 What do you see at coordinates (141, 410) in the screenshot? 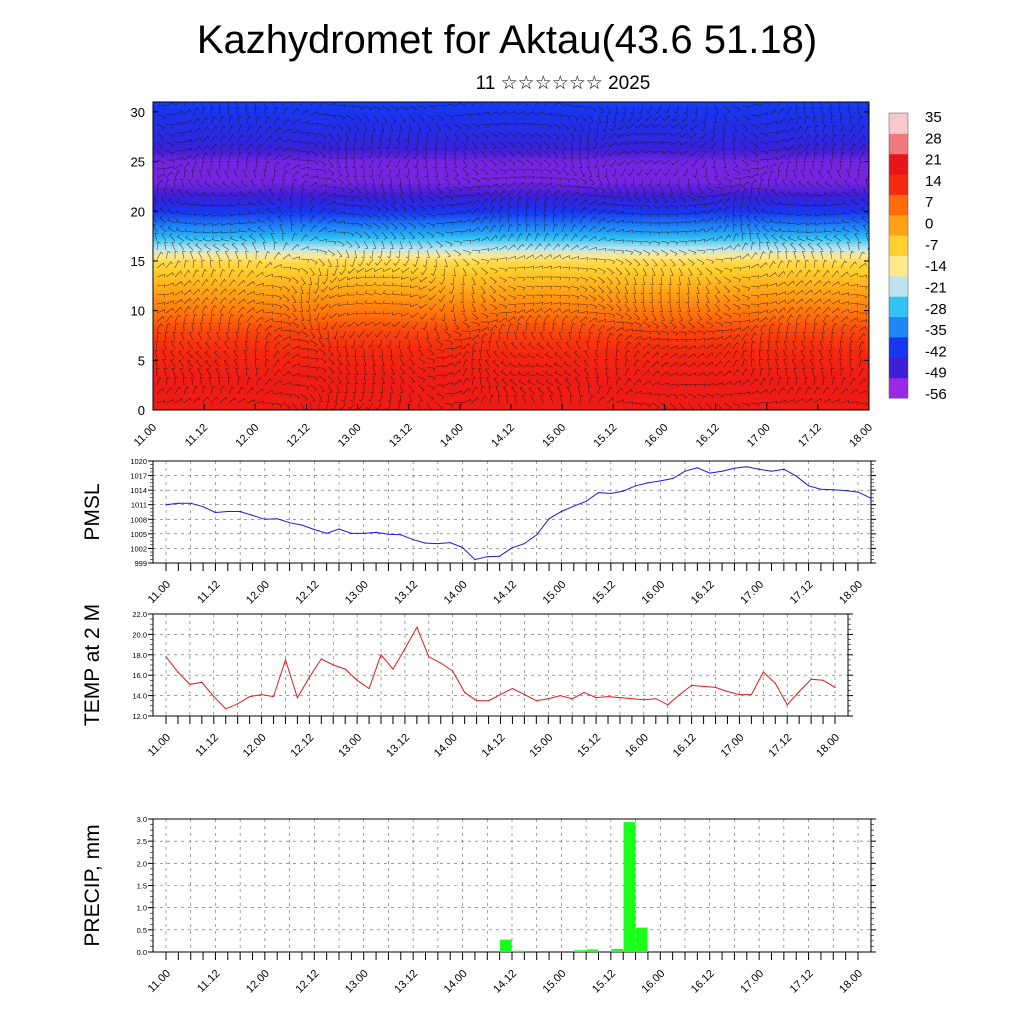
I see `heatmap-y-tick-label: 0` at bounding box center [141, 410].